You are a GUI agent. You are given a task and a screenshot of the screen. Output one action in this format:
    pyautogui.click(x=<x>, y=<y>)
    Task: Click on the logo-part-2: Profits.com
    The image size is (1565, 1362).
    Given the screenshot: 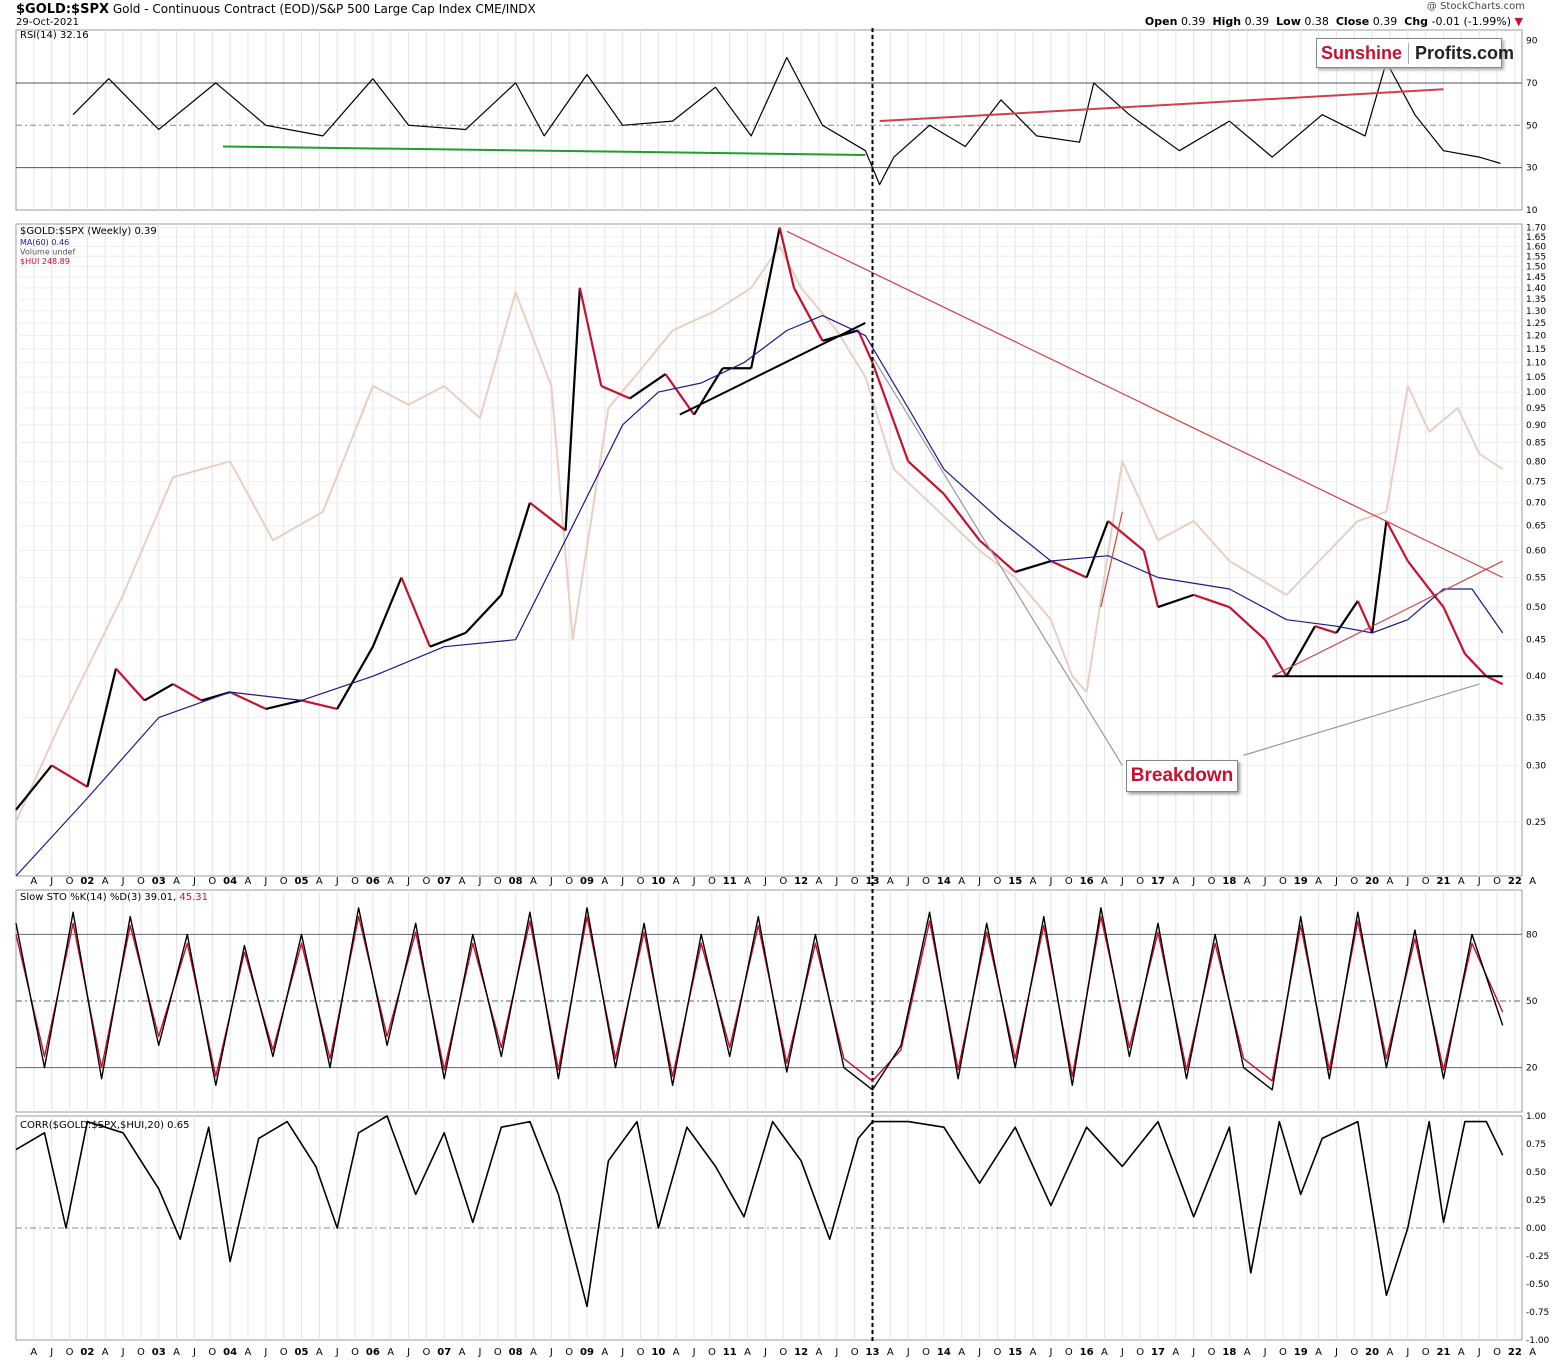 What is the action you would take?
    pyautogui.click(x=1464, y=53)
    